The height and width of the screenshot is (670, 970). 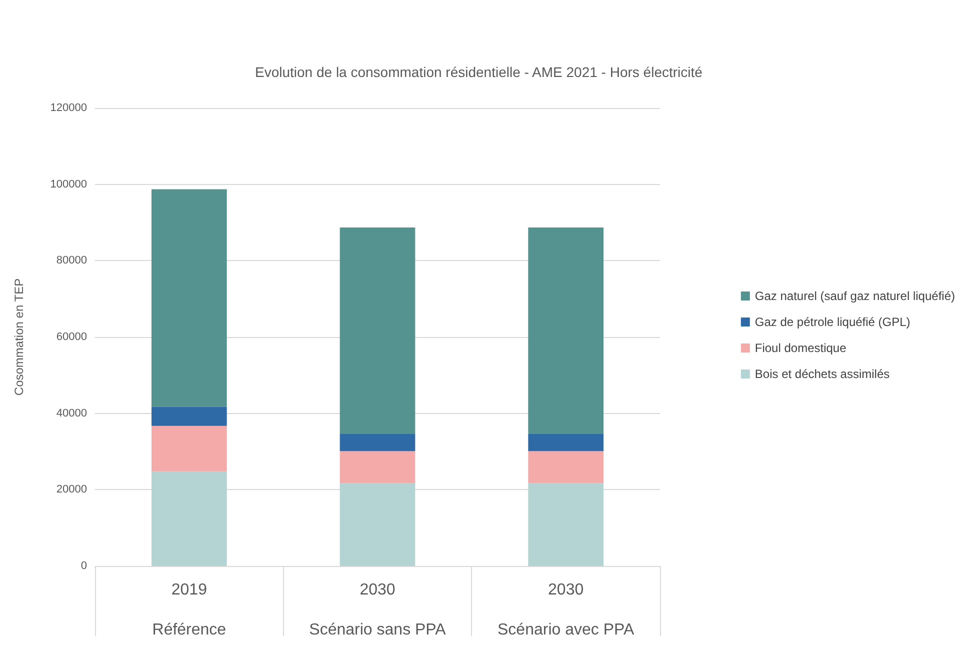 What do you see at coordinates (855, 296) in the screenshot?
I see `legend-label: Gaz naturel (sauf gaz naturel liquéfié)` at bounding box center [855, 296].